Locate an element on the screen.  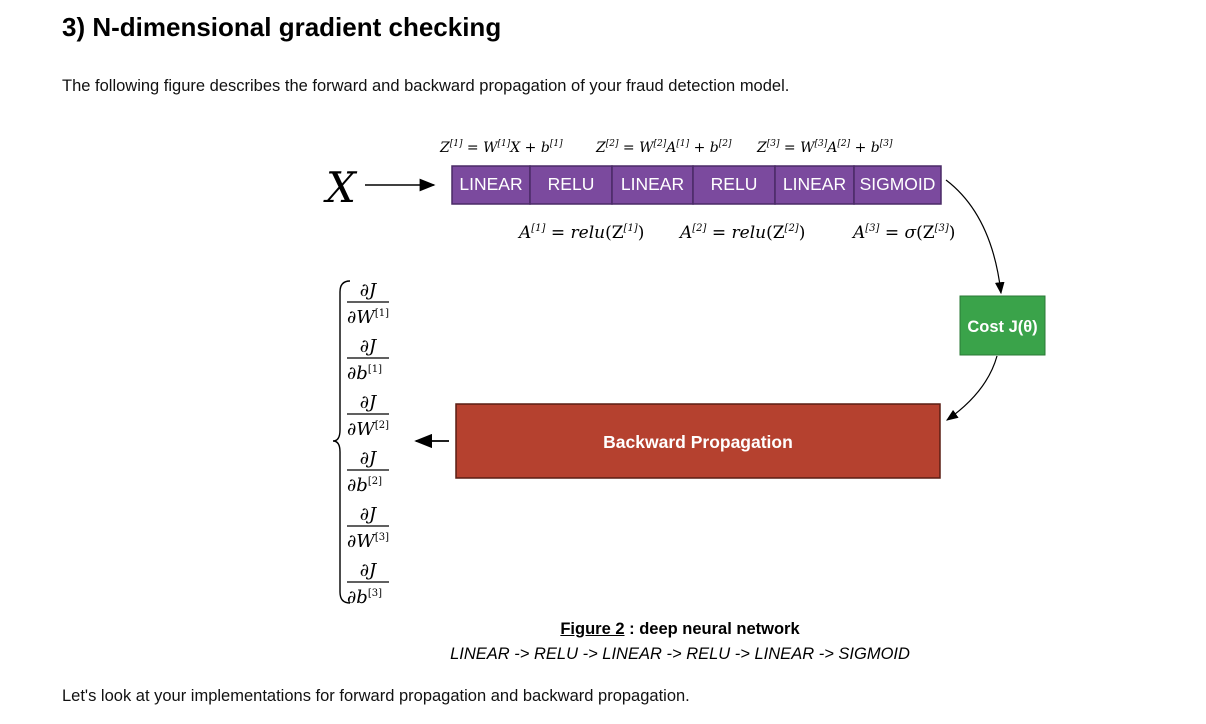
forward-to-cost-arrow is located at coordinates (975, 237).